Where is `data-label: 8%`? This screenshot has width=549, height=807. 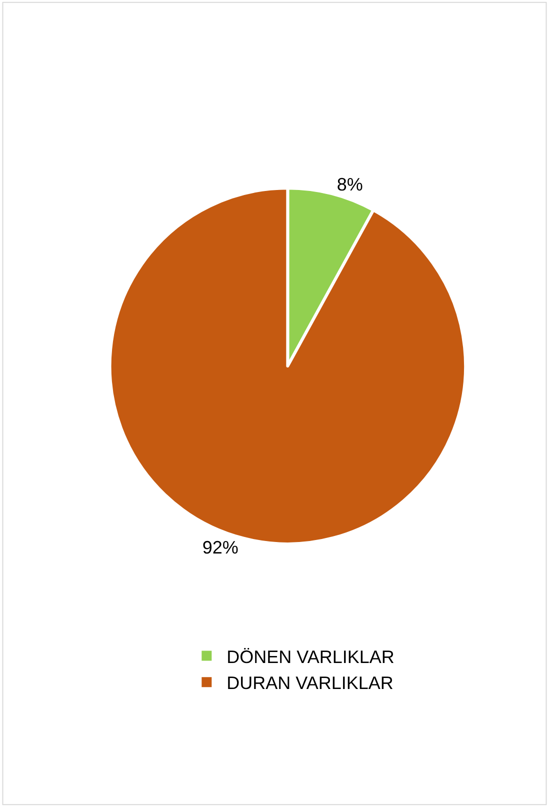
data-label: 8% is located at coordinates (349, 184).